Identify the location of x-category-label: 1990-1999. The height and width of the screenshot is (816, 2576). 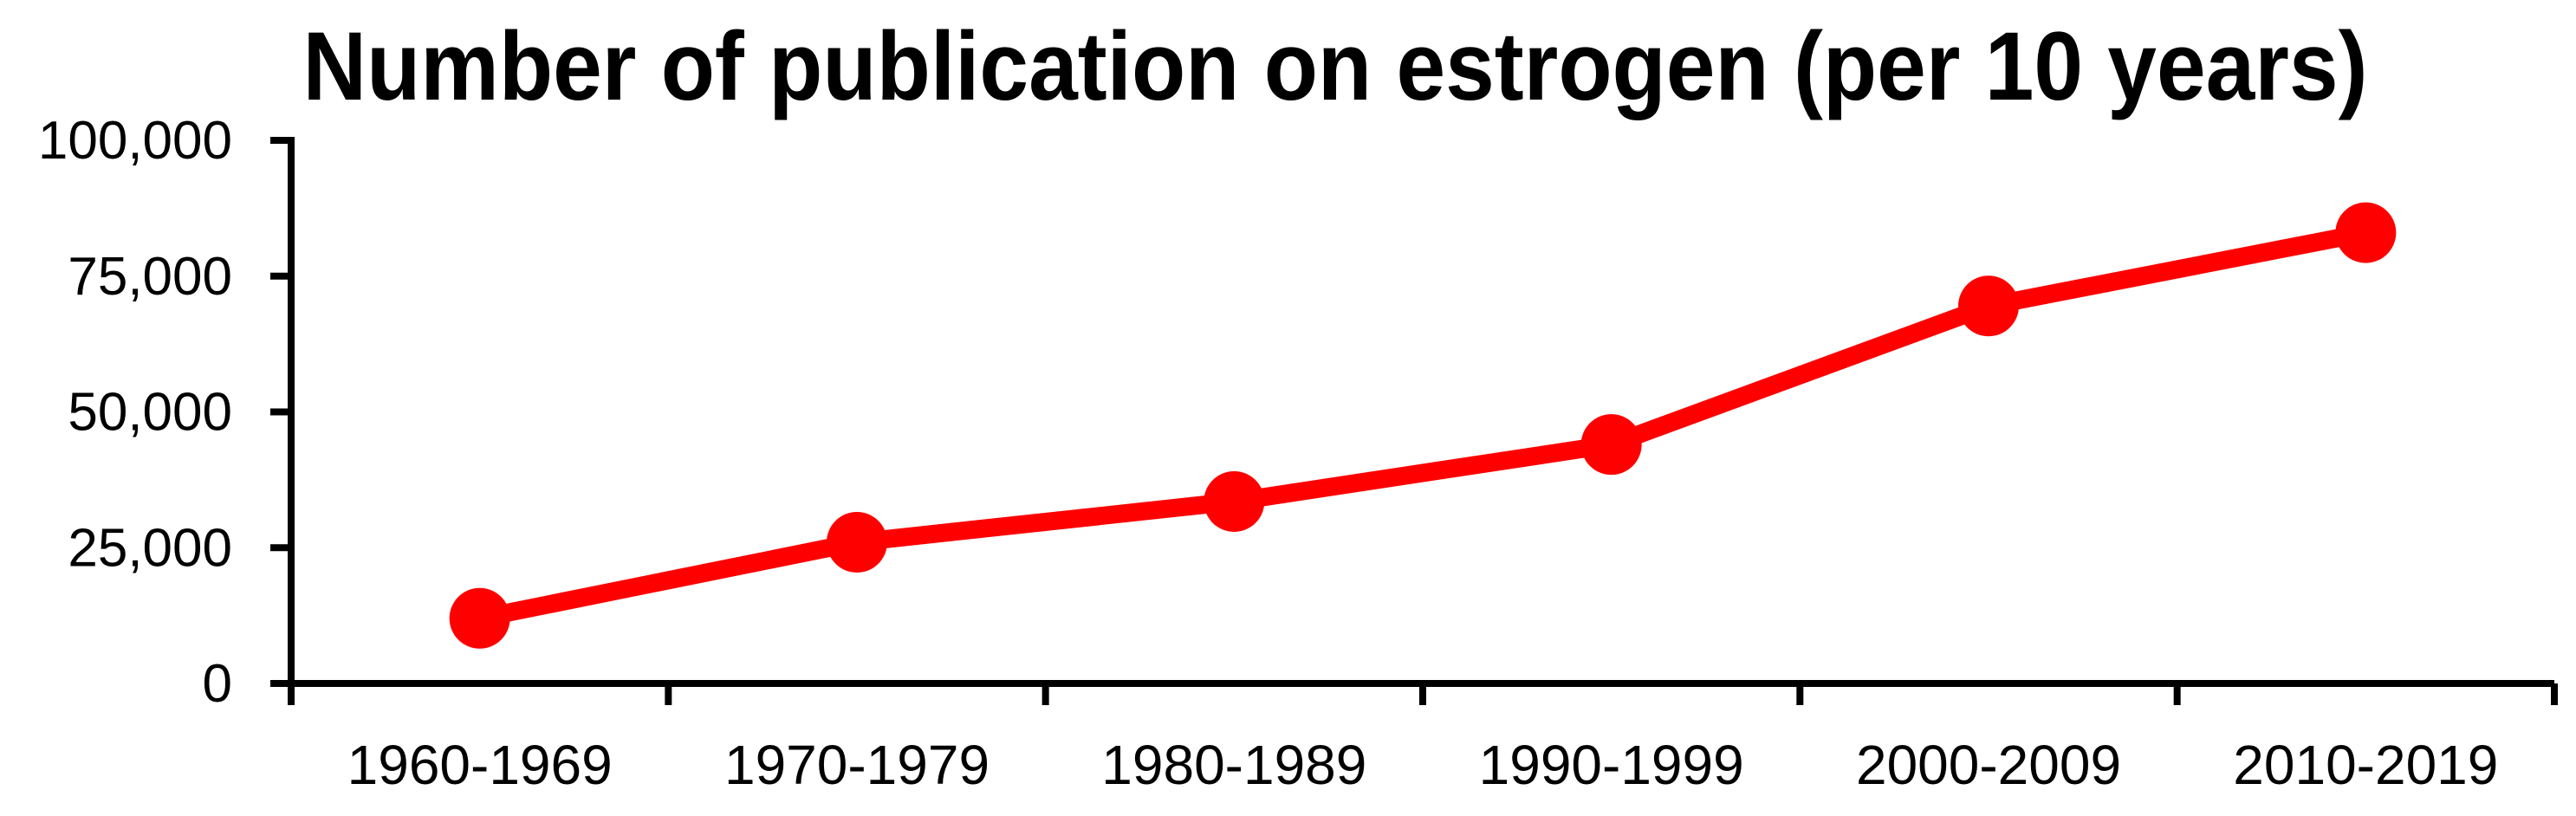
(1612, 765).